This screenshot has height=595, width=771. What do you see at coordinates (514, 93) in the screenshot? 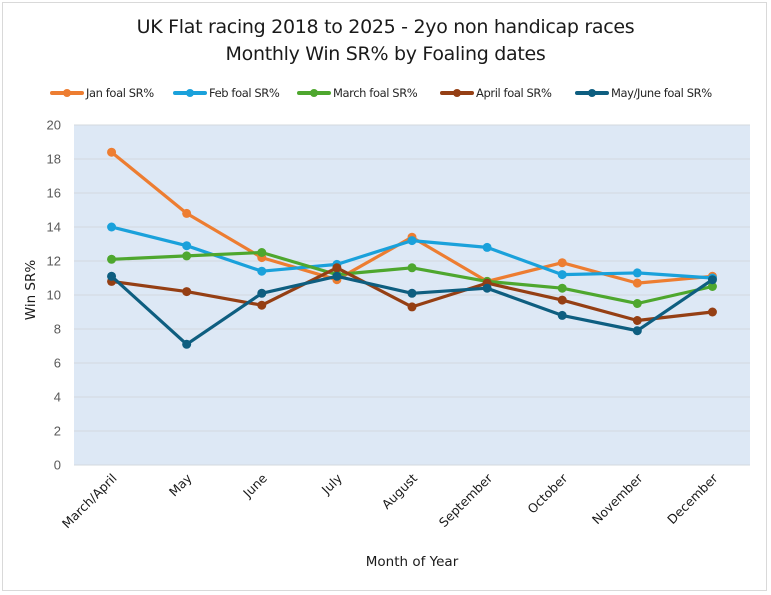
I see `legend-label-april: April foal SR%` at bounding box center [514, 93].